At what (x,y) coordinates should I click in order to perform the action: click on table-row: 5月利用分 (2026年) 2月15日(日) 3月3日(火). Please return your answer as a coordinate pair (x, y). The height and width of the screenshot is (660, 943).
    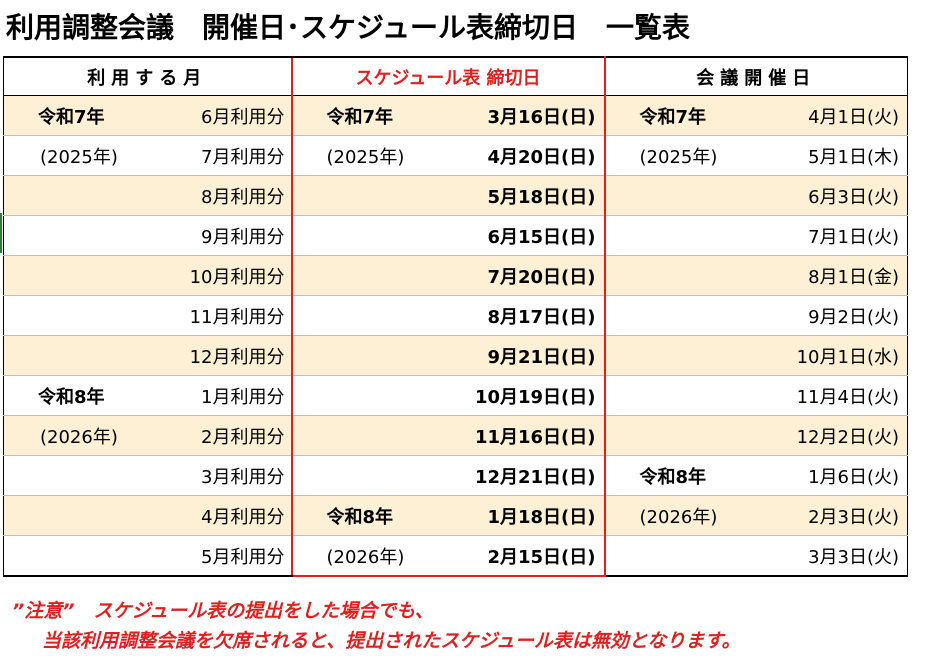
    Looking at the image, I should click on (456, 556).